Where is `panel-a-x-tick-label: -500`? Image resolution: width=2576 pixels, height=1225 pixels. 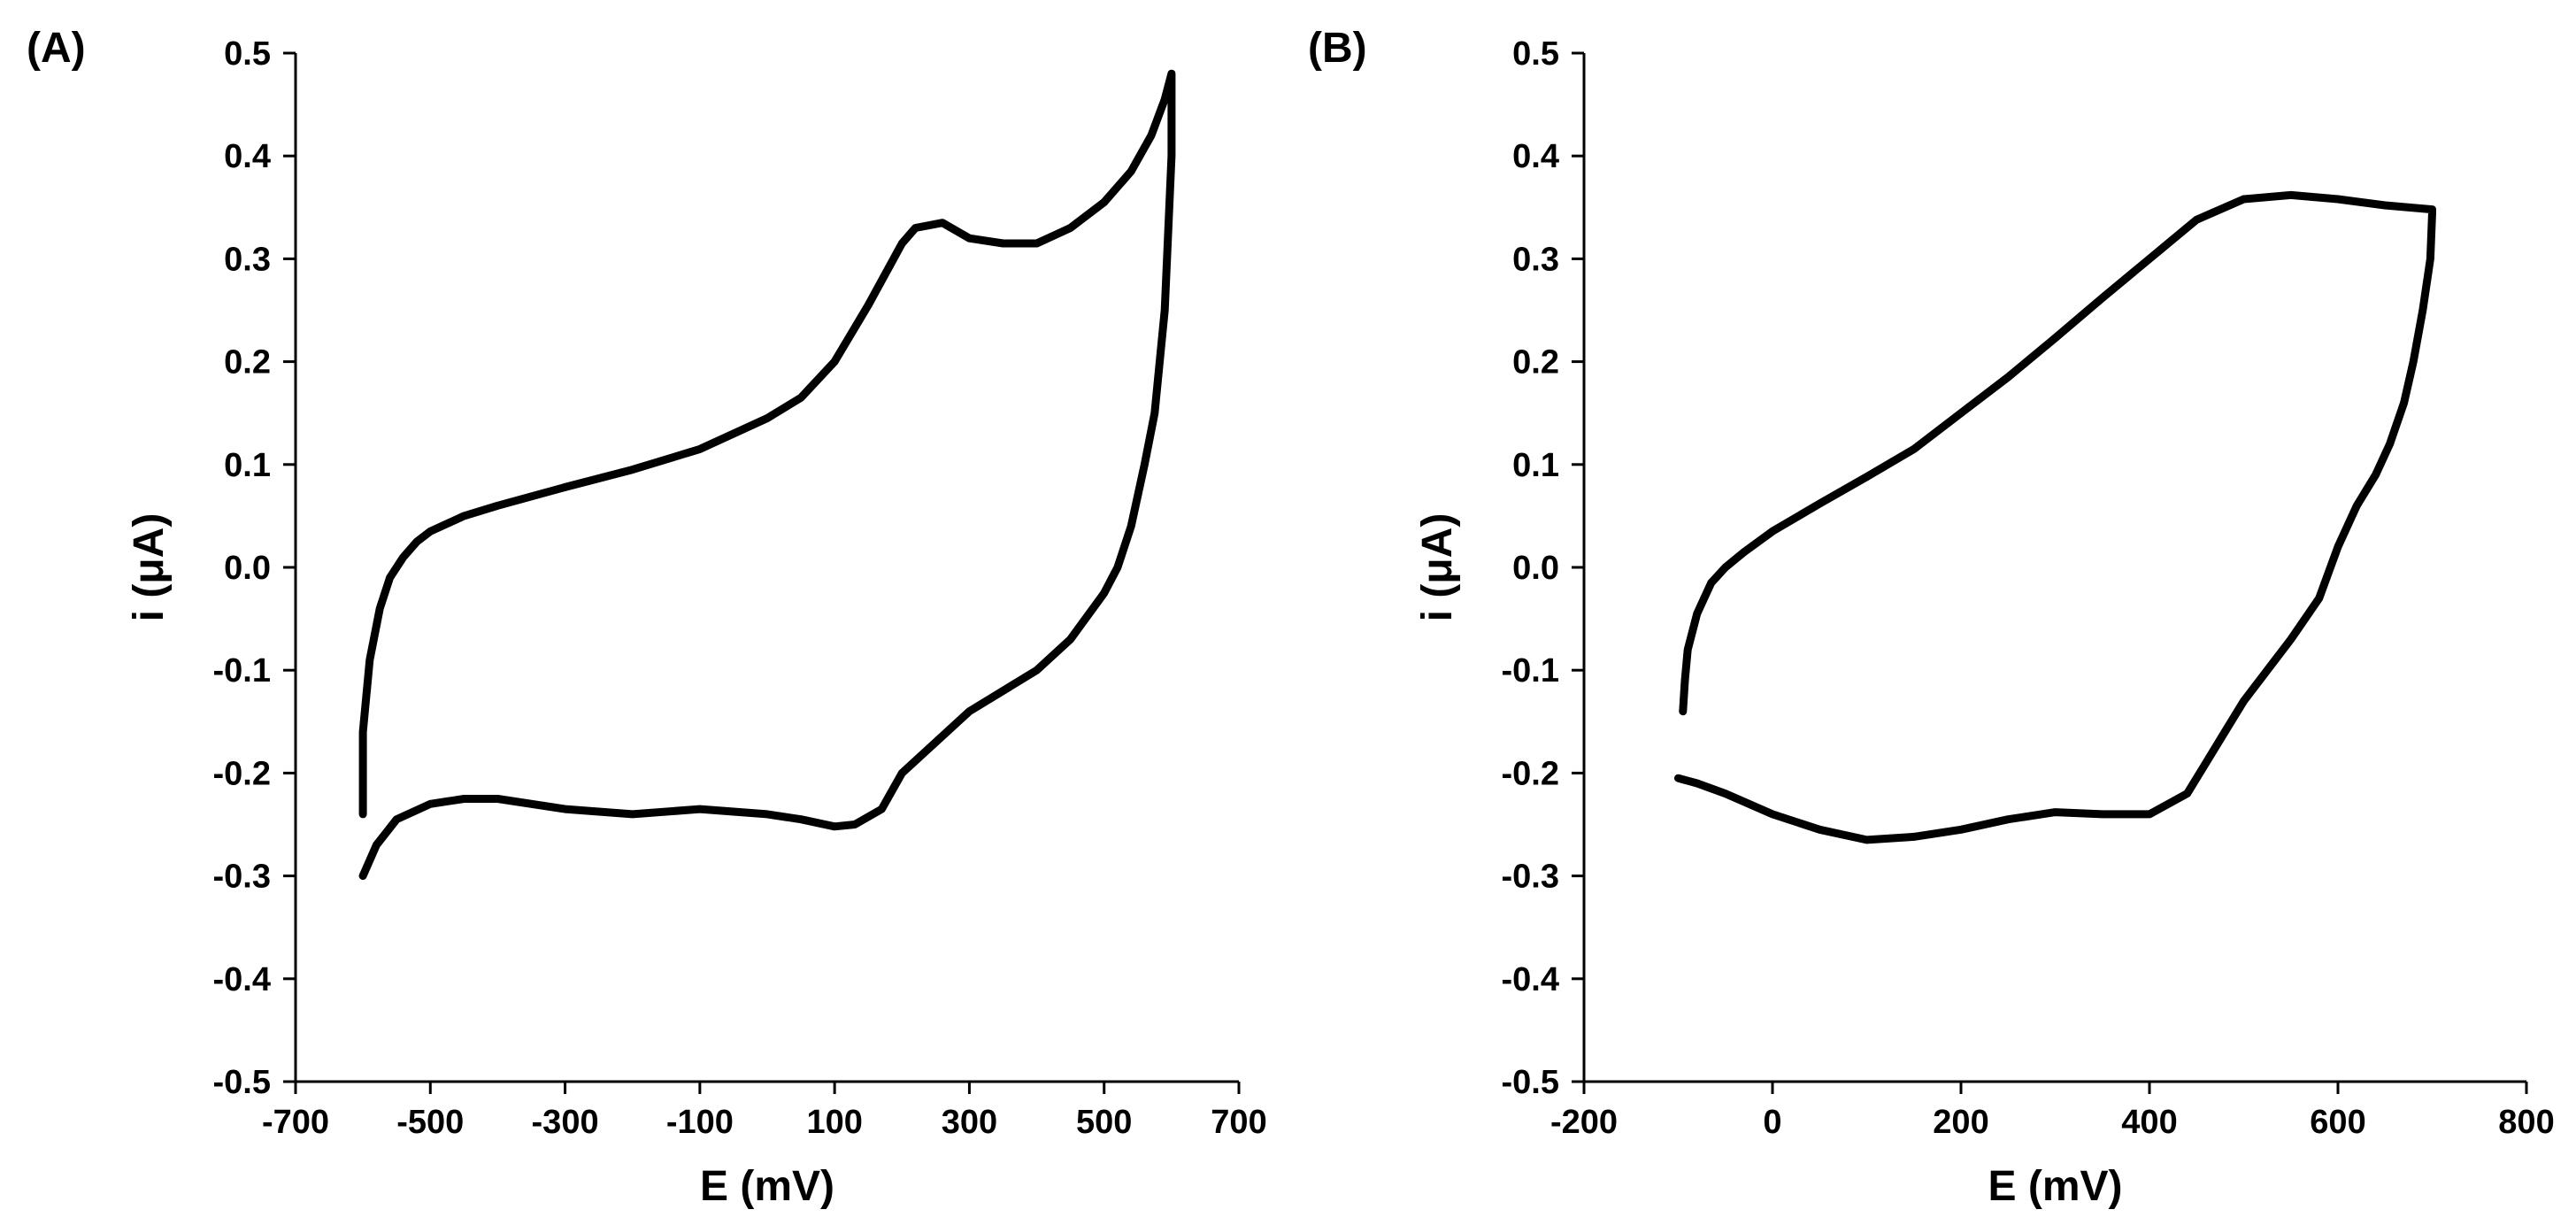 panel-a-x-tick-label: -500 is located at coordinates (430, 1122).